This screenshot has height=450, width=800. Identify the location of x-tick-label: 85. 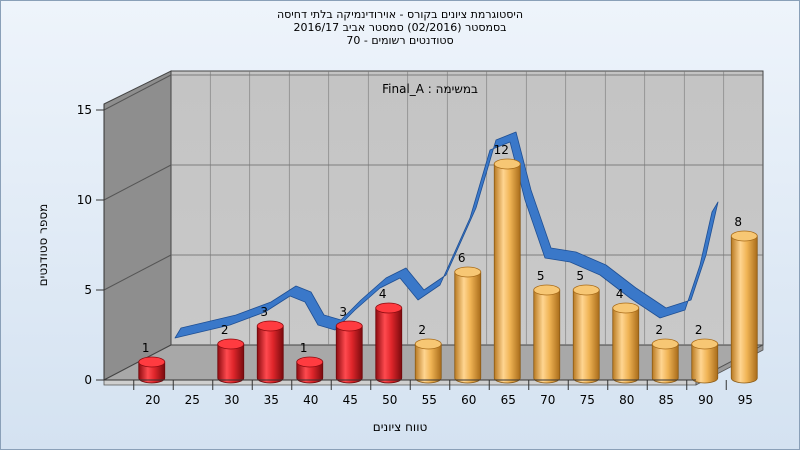
(666, 400).